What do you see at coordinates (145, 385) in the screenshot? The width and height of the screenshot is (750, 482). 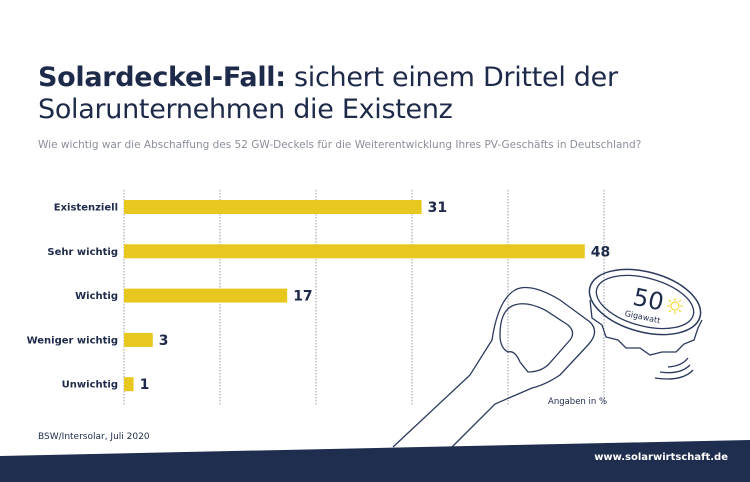 I see `value-label: 1` at bounding box center [145, 385].